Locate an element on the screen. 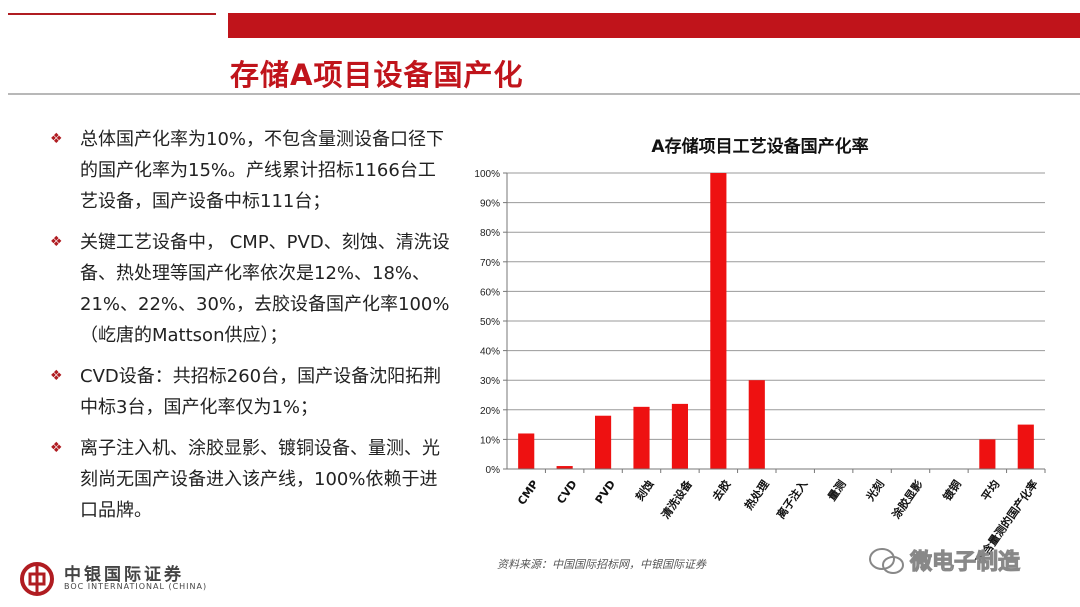 This screenshot has width=1080, height=607. x-tick-label: 量测 is located at coordinates (837, 490).